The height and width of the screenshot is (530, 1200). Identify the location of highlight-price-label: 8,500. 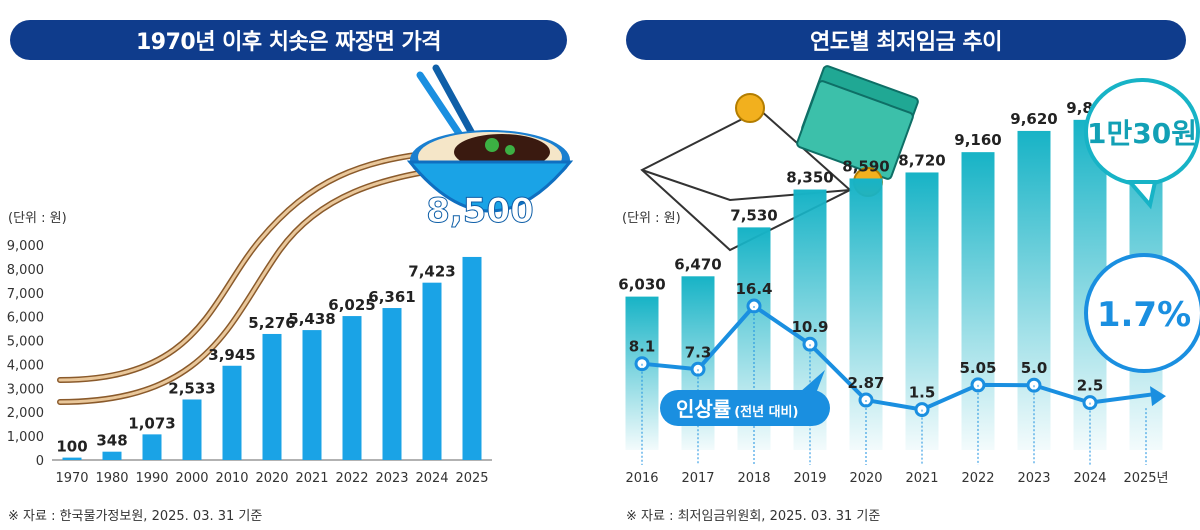
(480, 211).